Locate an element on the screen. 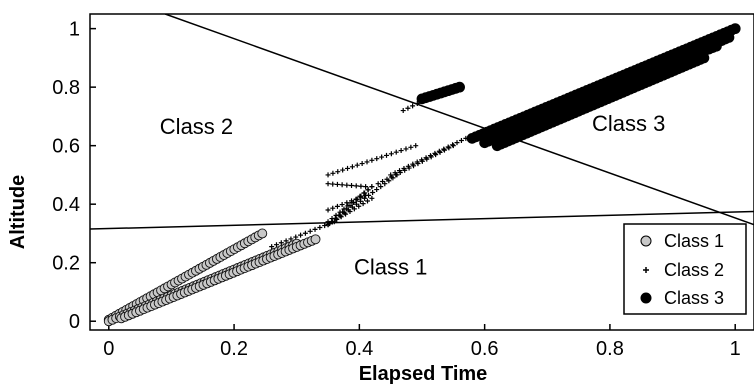 The height and width of the screenshot is (385, 754). legend-label-class-1: Class 1 is located at coordinates (694, 241).